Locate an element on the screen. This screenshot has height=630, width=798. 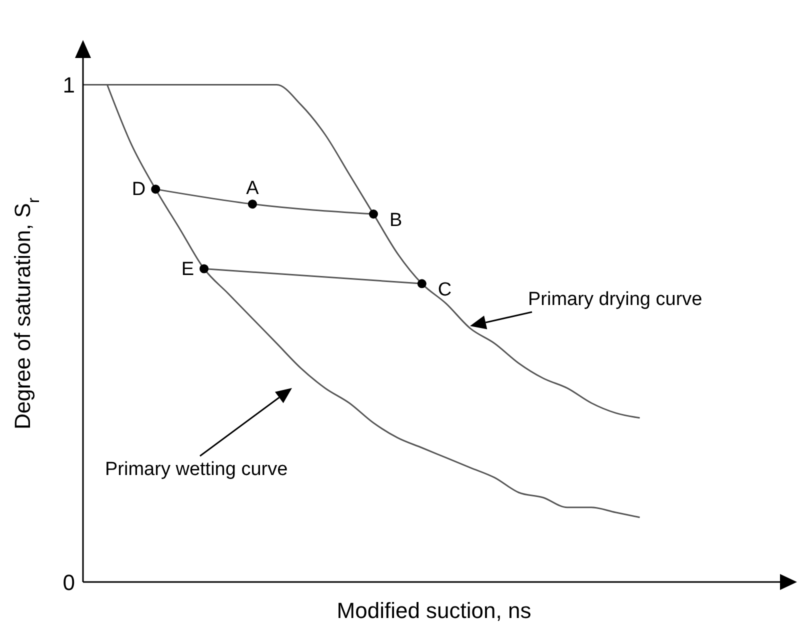
data-label: A is located at coordinates (253, 189).